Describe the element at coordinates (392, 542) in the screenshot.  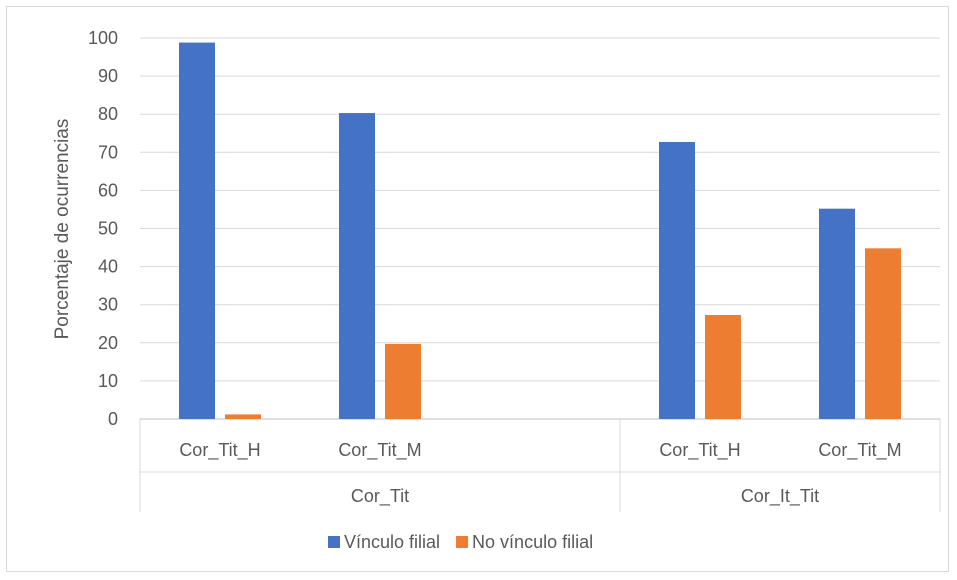
I see `legend-label: Vínculo filial` at that location.